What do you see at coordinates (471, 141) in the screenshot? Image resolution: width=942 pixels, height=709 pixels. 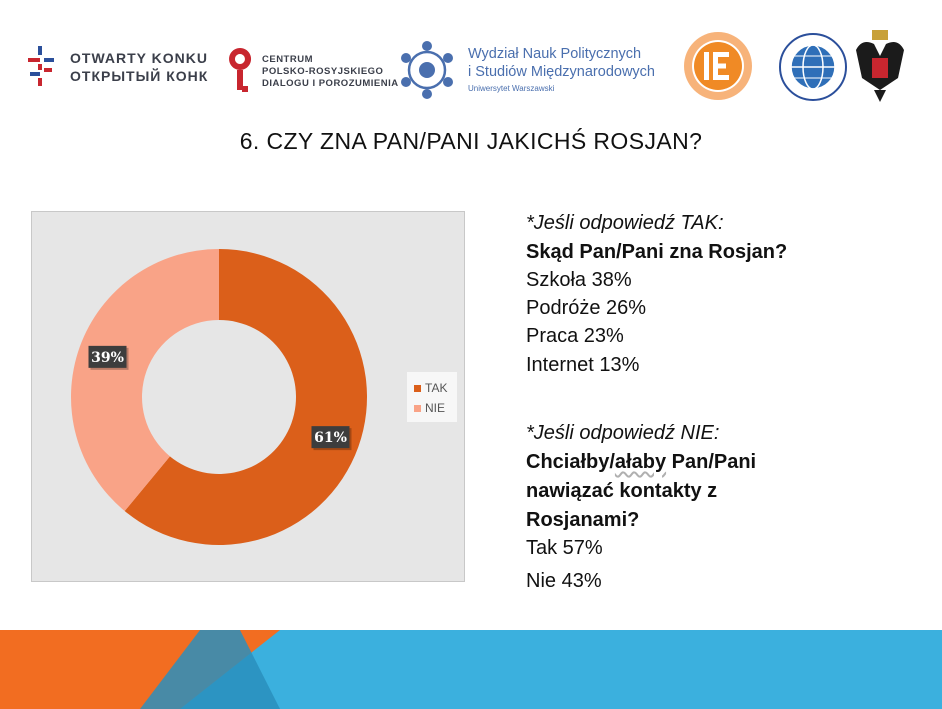 I see `slide-title: 6. CZY ZNA PAN/PANI JAKICHŚ ROSJAN?` at bounding box center [471, 141].